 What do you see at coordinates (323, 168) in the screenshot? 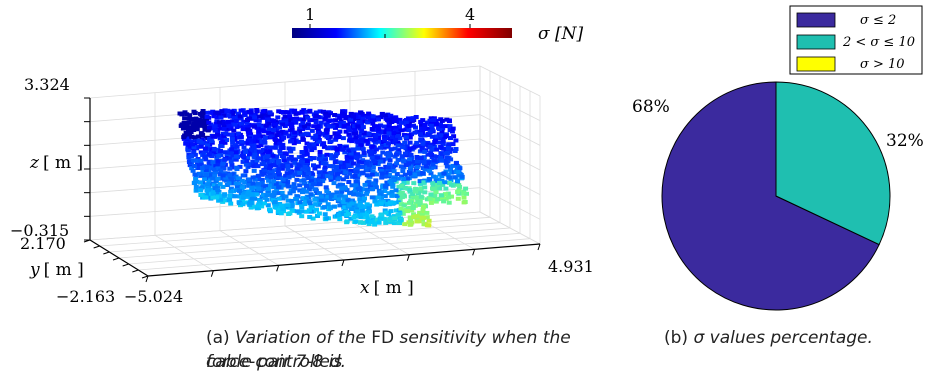
I see `point-cloud` at bounding box center [323, 168].